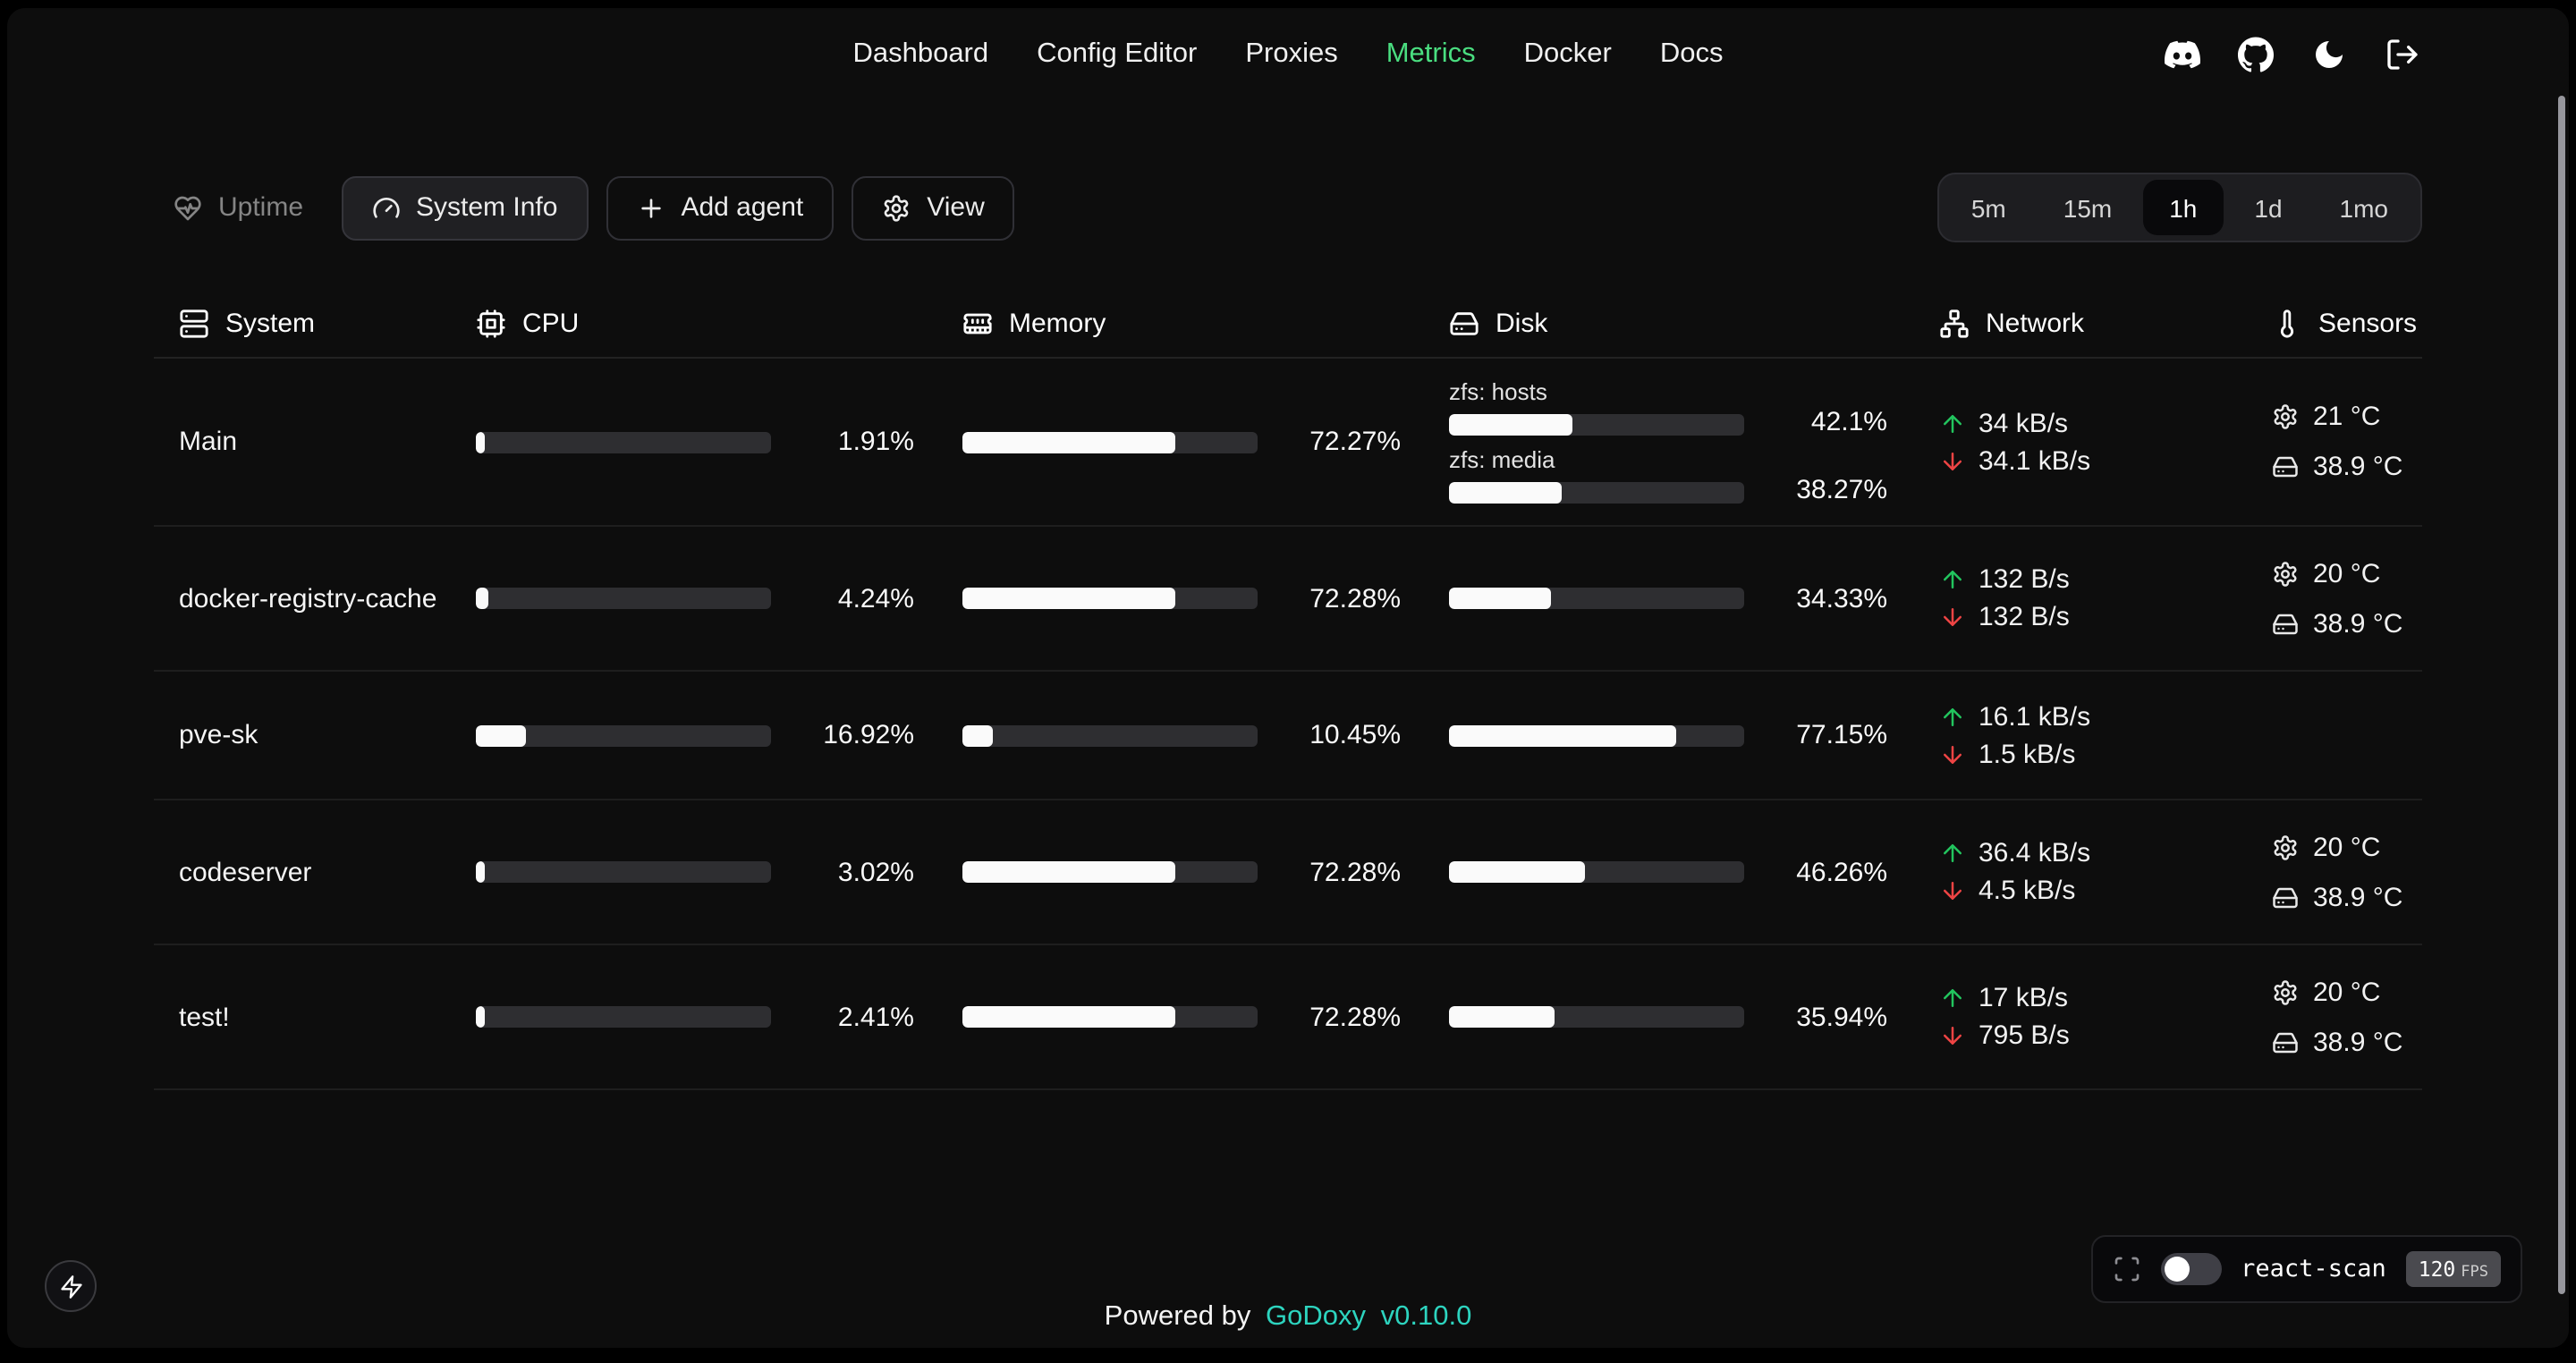  I want to click on network-cell: 36.4 kB/s 4.5 kB/s, so click(2105, 872).